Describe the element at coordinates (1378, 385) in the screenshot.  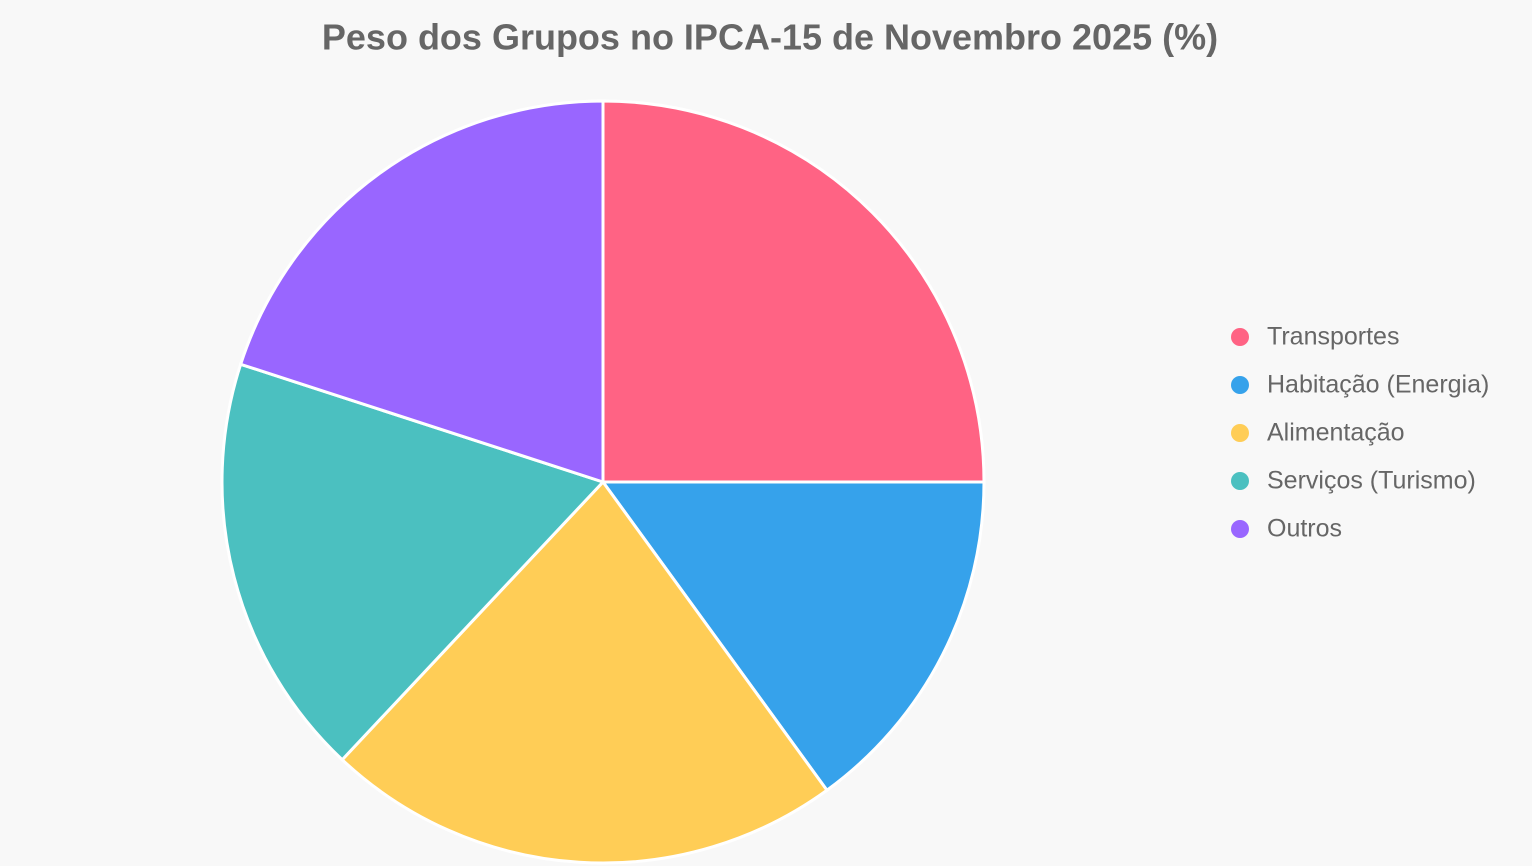
I see `legend-label: Habitação (Energia)` at that location.